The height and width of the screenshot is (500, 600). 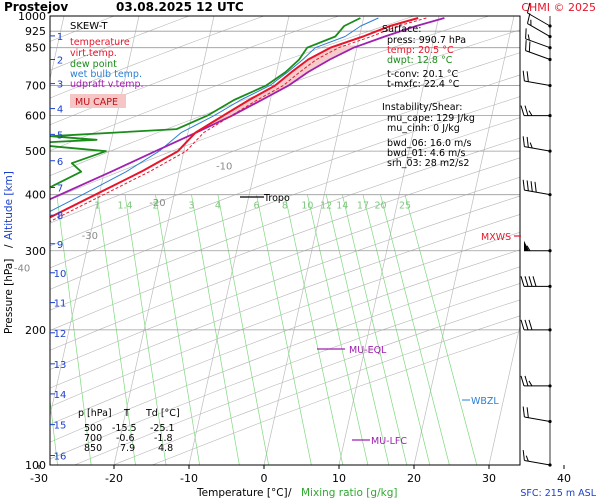 What do you see at coordinates (349, 493) in the screenshot?
I see `x-axis-label-mixing: Mixing ratio [g/kg]` at bounding box center [349, 493].